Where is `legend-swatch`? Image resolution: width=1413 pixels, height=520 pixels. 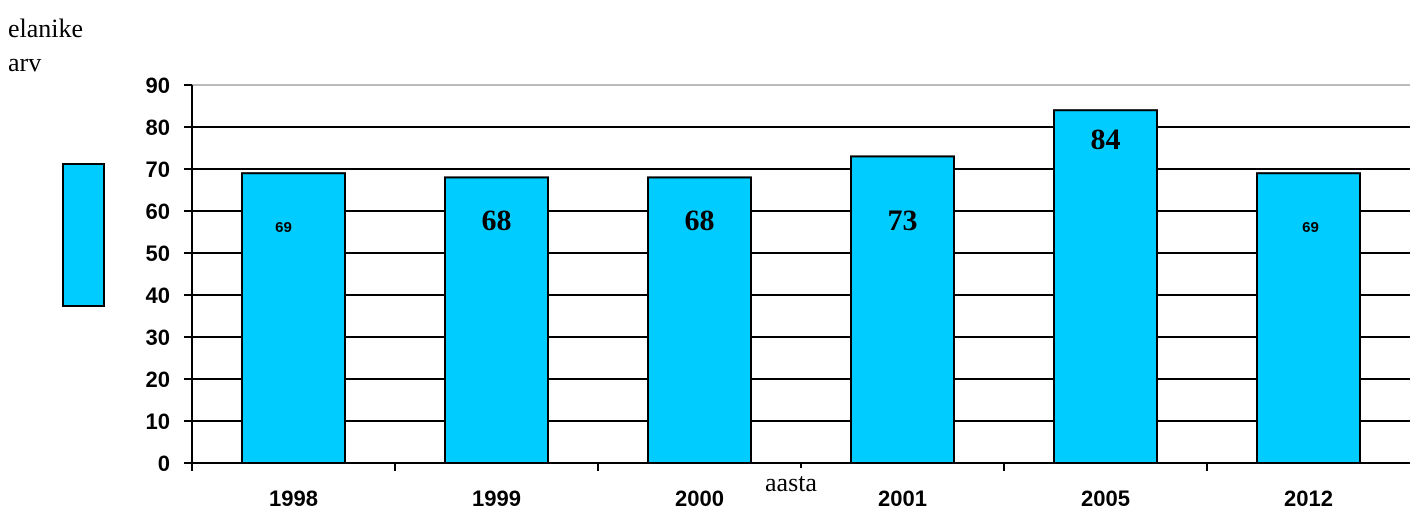
legend-swatch is located at coordinates (83, 235).